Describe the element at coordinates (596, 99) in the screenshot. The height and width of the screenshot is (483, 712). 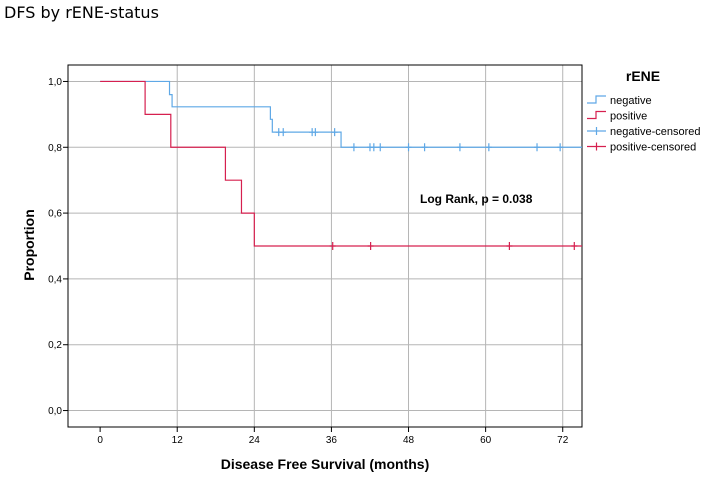
I see `legend-swatch-negative` at that location.